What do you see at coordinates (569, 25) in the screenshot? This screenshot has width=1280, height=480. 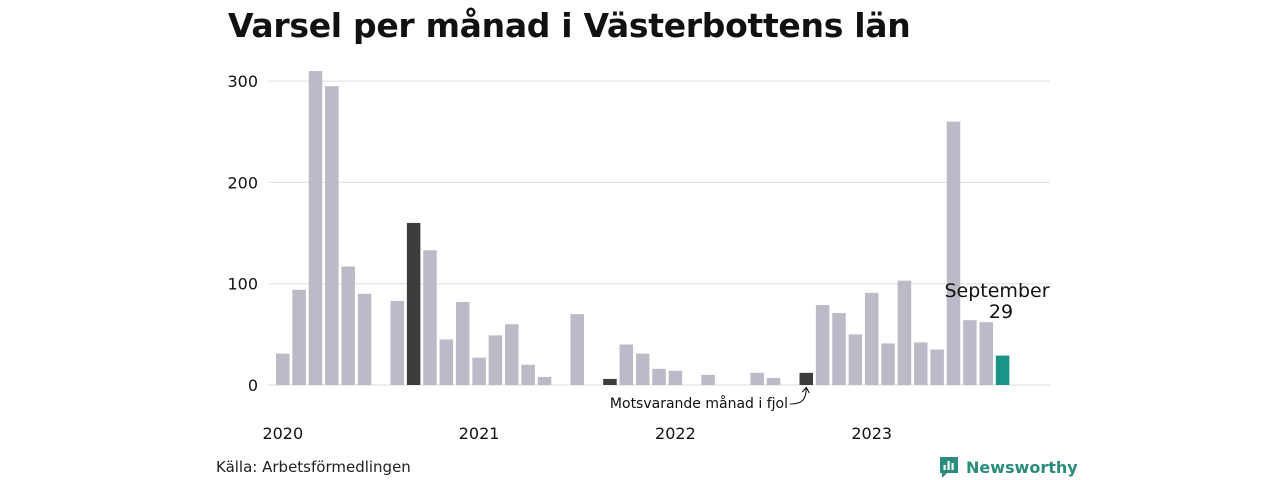 I see `chart-title: Varsel per månad i Västerbottens län` at bounding box center [569, 25].